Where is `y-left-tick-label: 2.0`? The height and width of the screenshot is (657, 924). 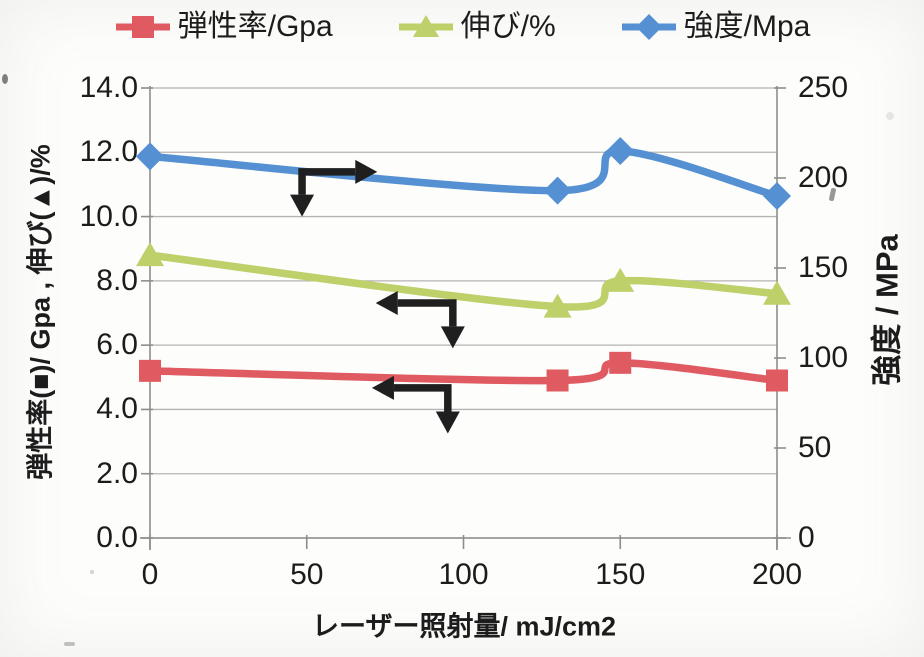 y-left-tick-label: 2.0 is located at coordinates (117, 473).